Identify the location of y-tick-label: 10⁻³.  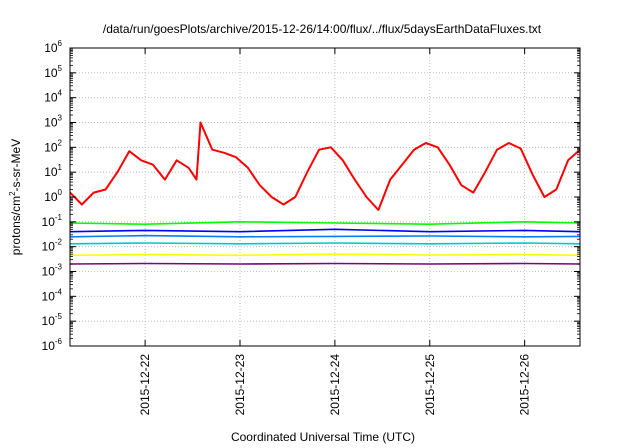
(52, 271).